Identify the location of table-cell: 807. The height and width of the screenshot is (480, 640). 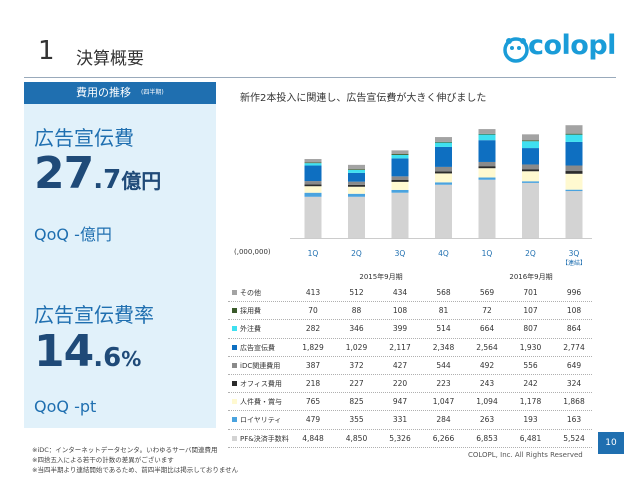
(530, 329).